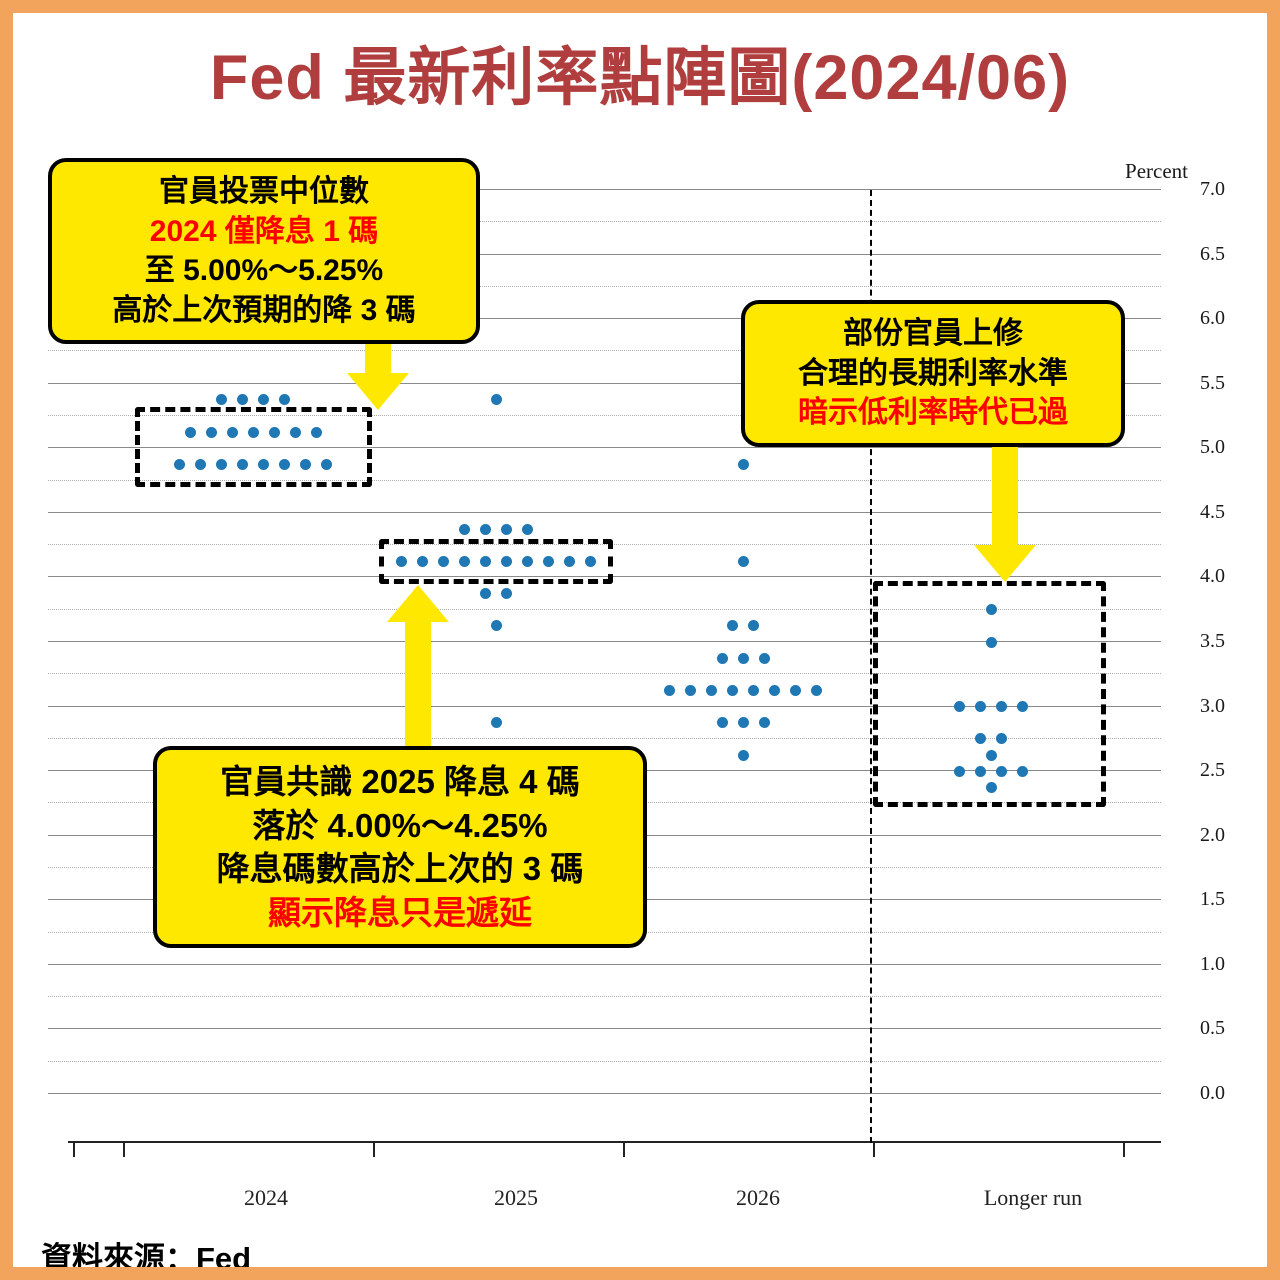 This screenshot has width=1280, height=1280. I want to click on callout-line: 落於 4.00%～4.25%, so click(400, 825).